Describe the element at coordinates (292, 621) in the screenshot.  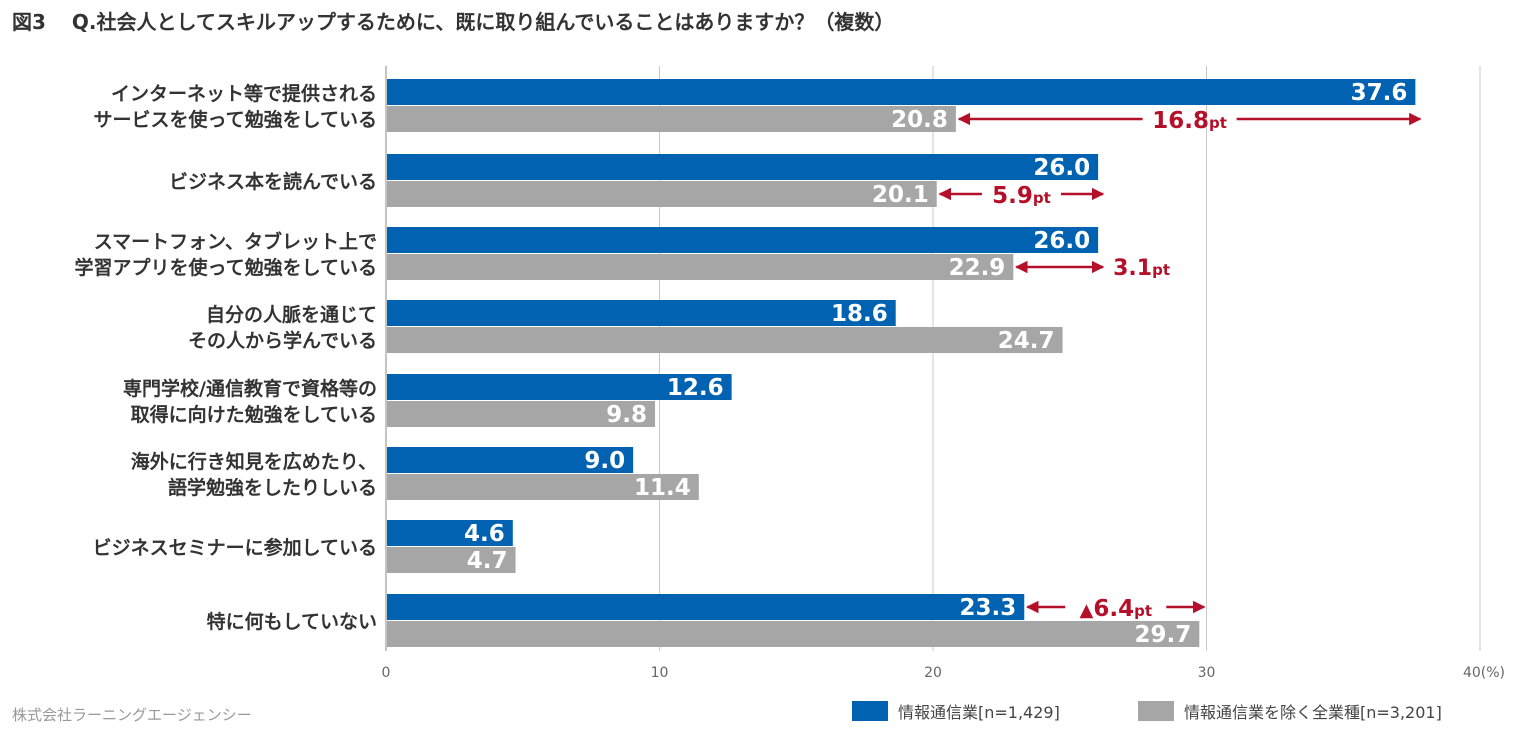
I see `category-label: 特に何もしていない` at that location.